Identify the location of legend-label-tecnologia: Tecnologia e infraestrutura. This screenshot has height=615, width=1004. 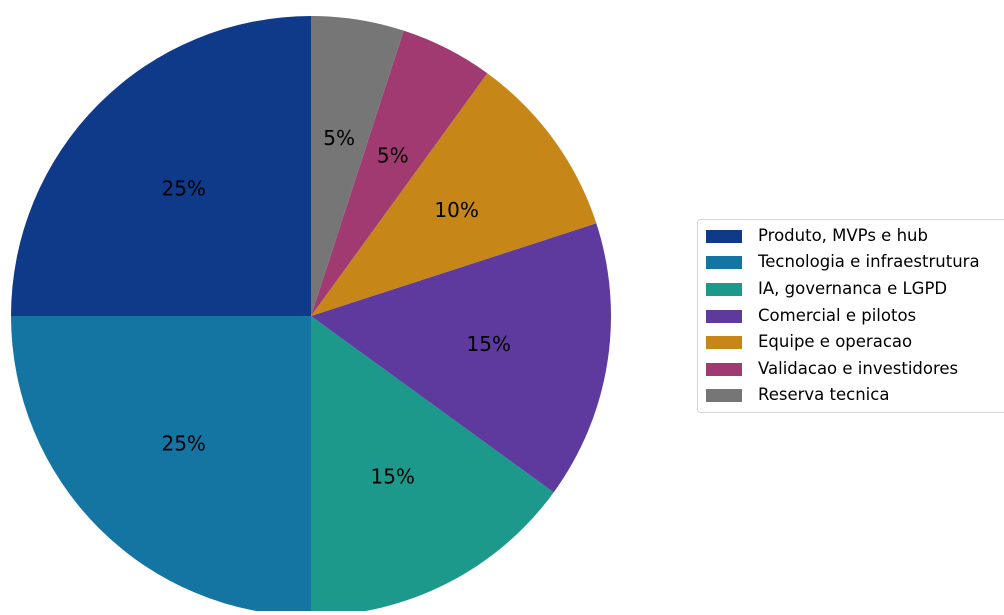
(869, 261).